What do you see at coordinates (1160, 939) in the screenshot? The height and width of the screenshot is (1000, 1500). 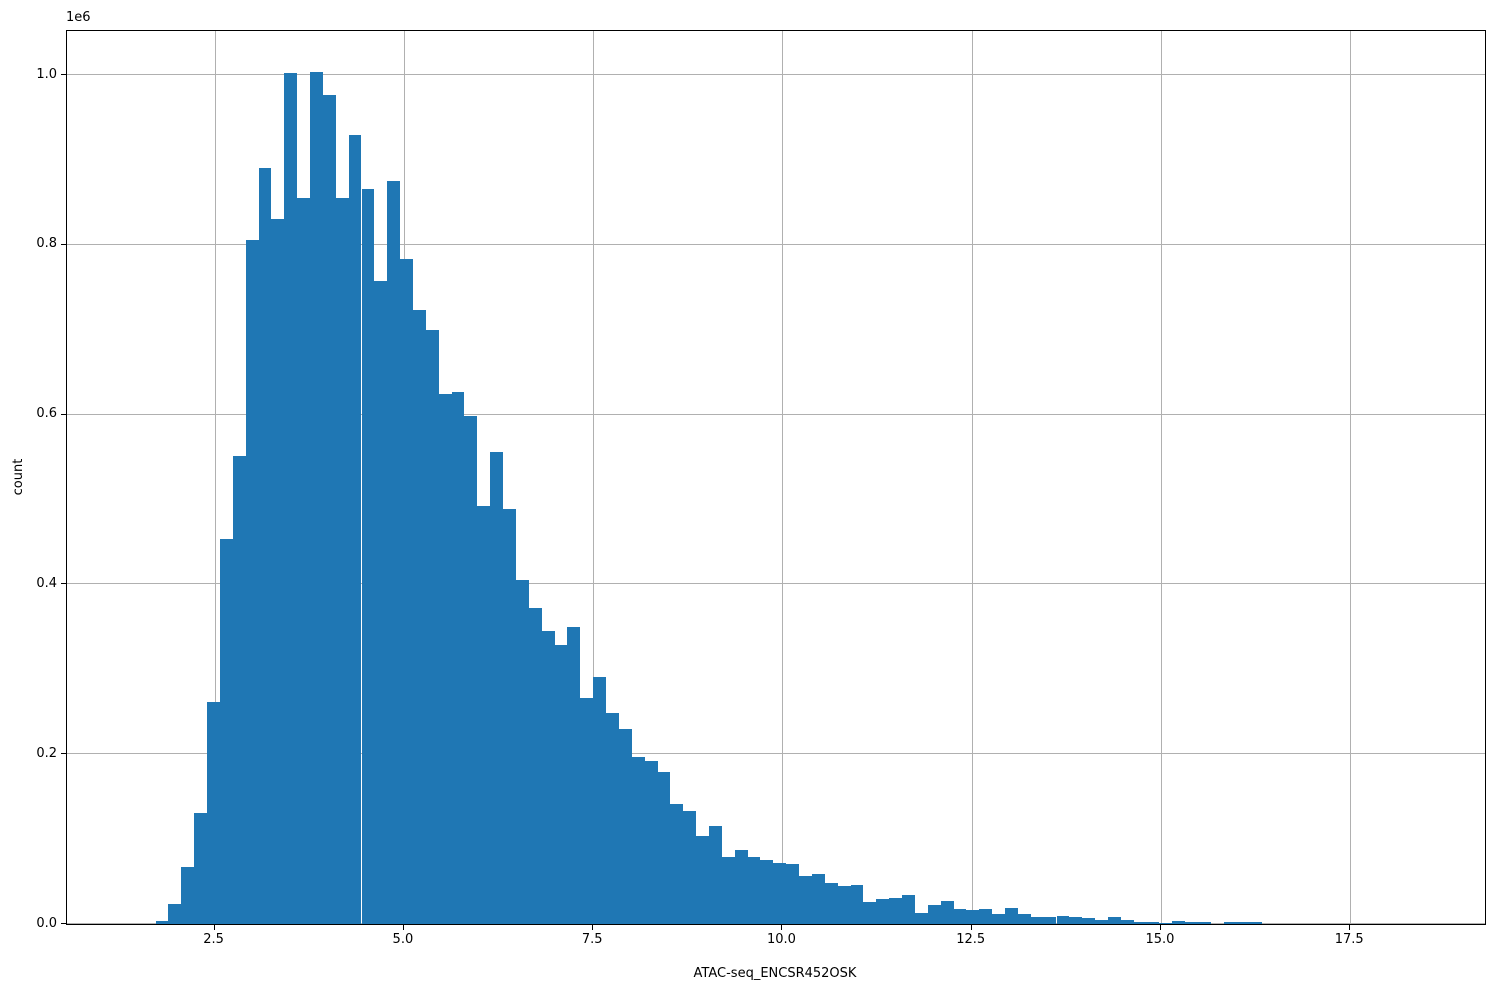 I see `x-tick-label: 15.0` at bounding box center [1160, 939].